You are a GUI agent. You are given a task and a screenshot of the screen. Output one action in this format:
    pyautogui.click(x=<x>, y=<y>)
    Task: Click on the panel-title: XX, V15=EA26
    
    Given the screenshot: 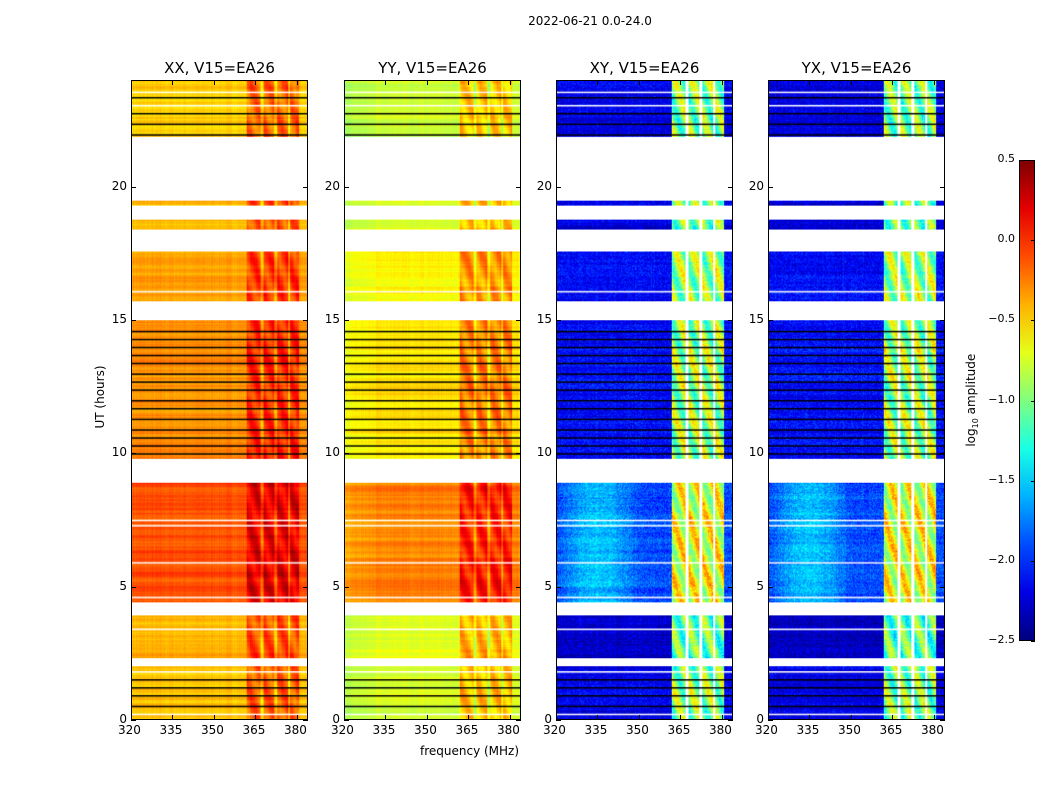 What is the action you would take?
    pyautogui.click(x=219, y=68)
    